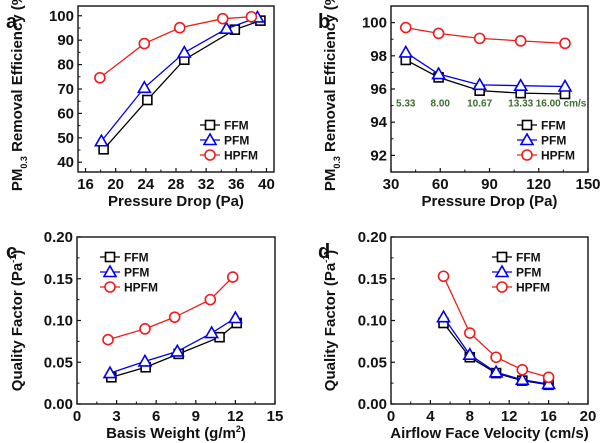 The height and width of the screenshot is (443, 600). What do you see at coordinates (176, 184) in the screenshot?
I see `x-tick-label: 28` at bounding box center [176, 184].